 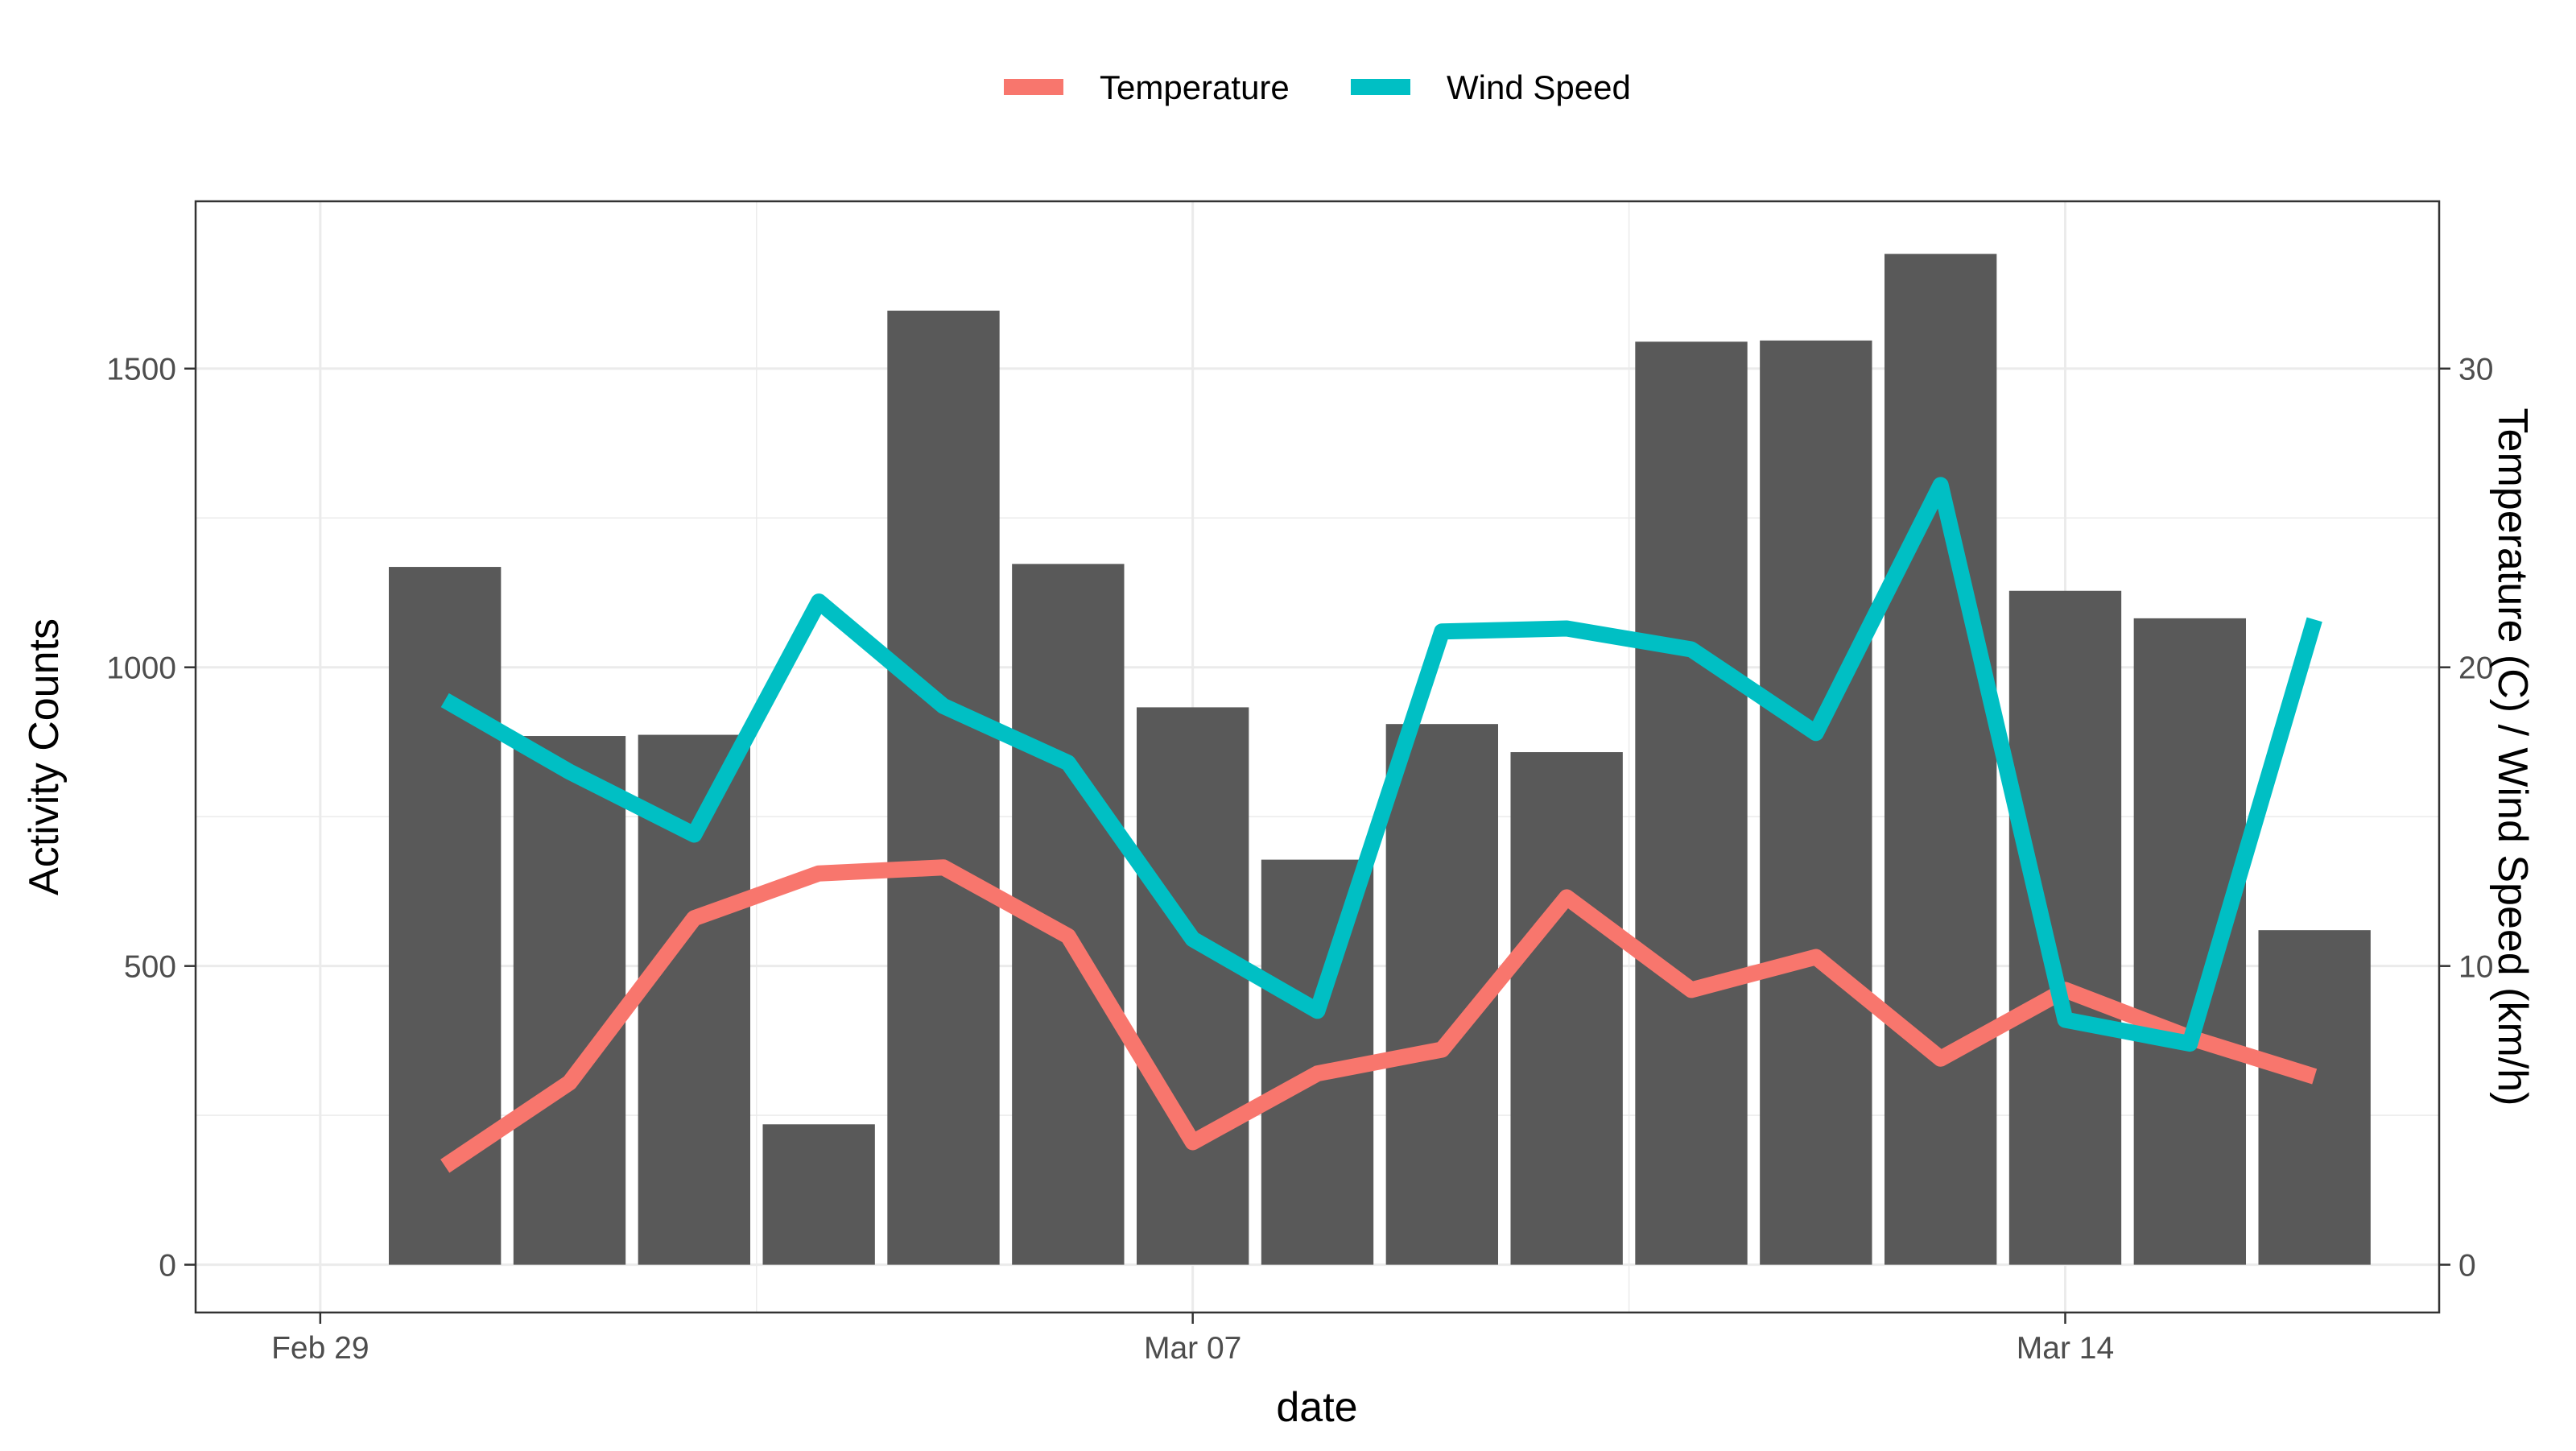 I want to click on x-tick-label: Mar 07, so click(x=1192, y=1348).